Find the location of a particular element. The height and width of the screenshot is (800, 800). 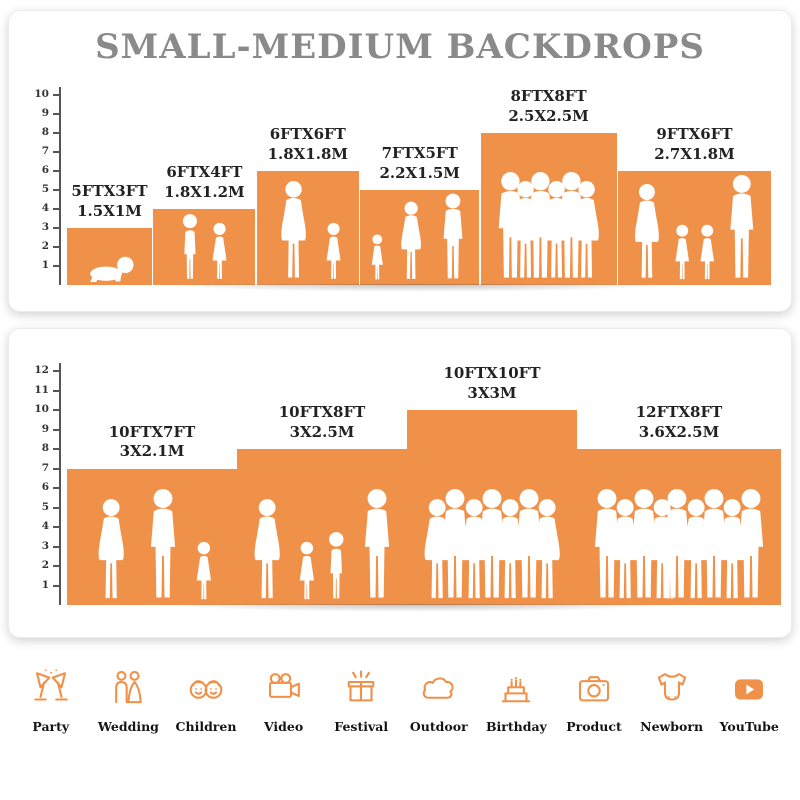

children-icon is located at coordinates (206, 689).